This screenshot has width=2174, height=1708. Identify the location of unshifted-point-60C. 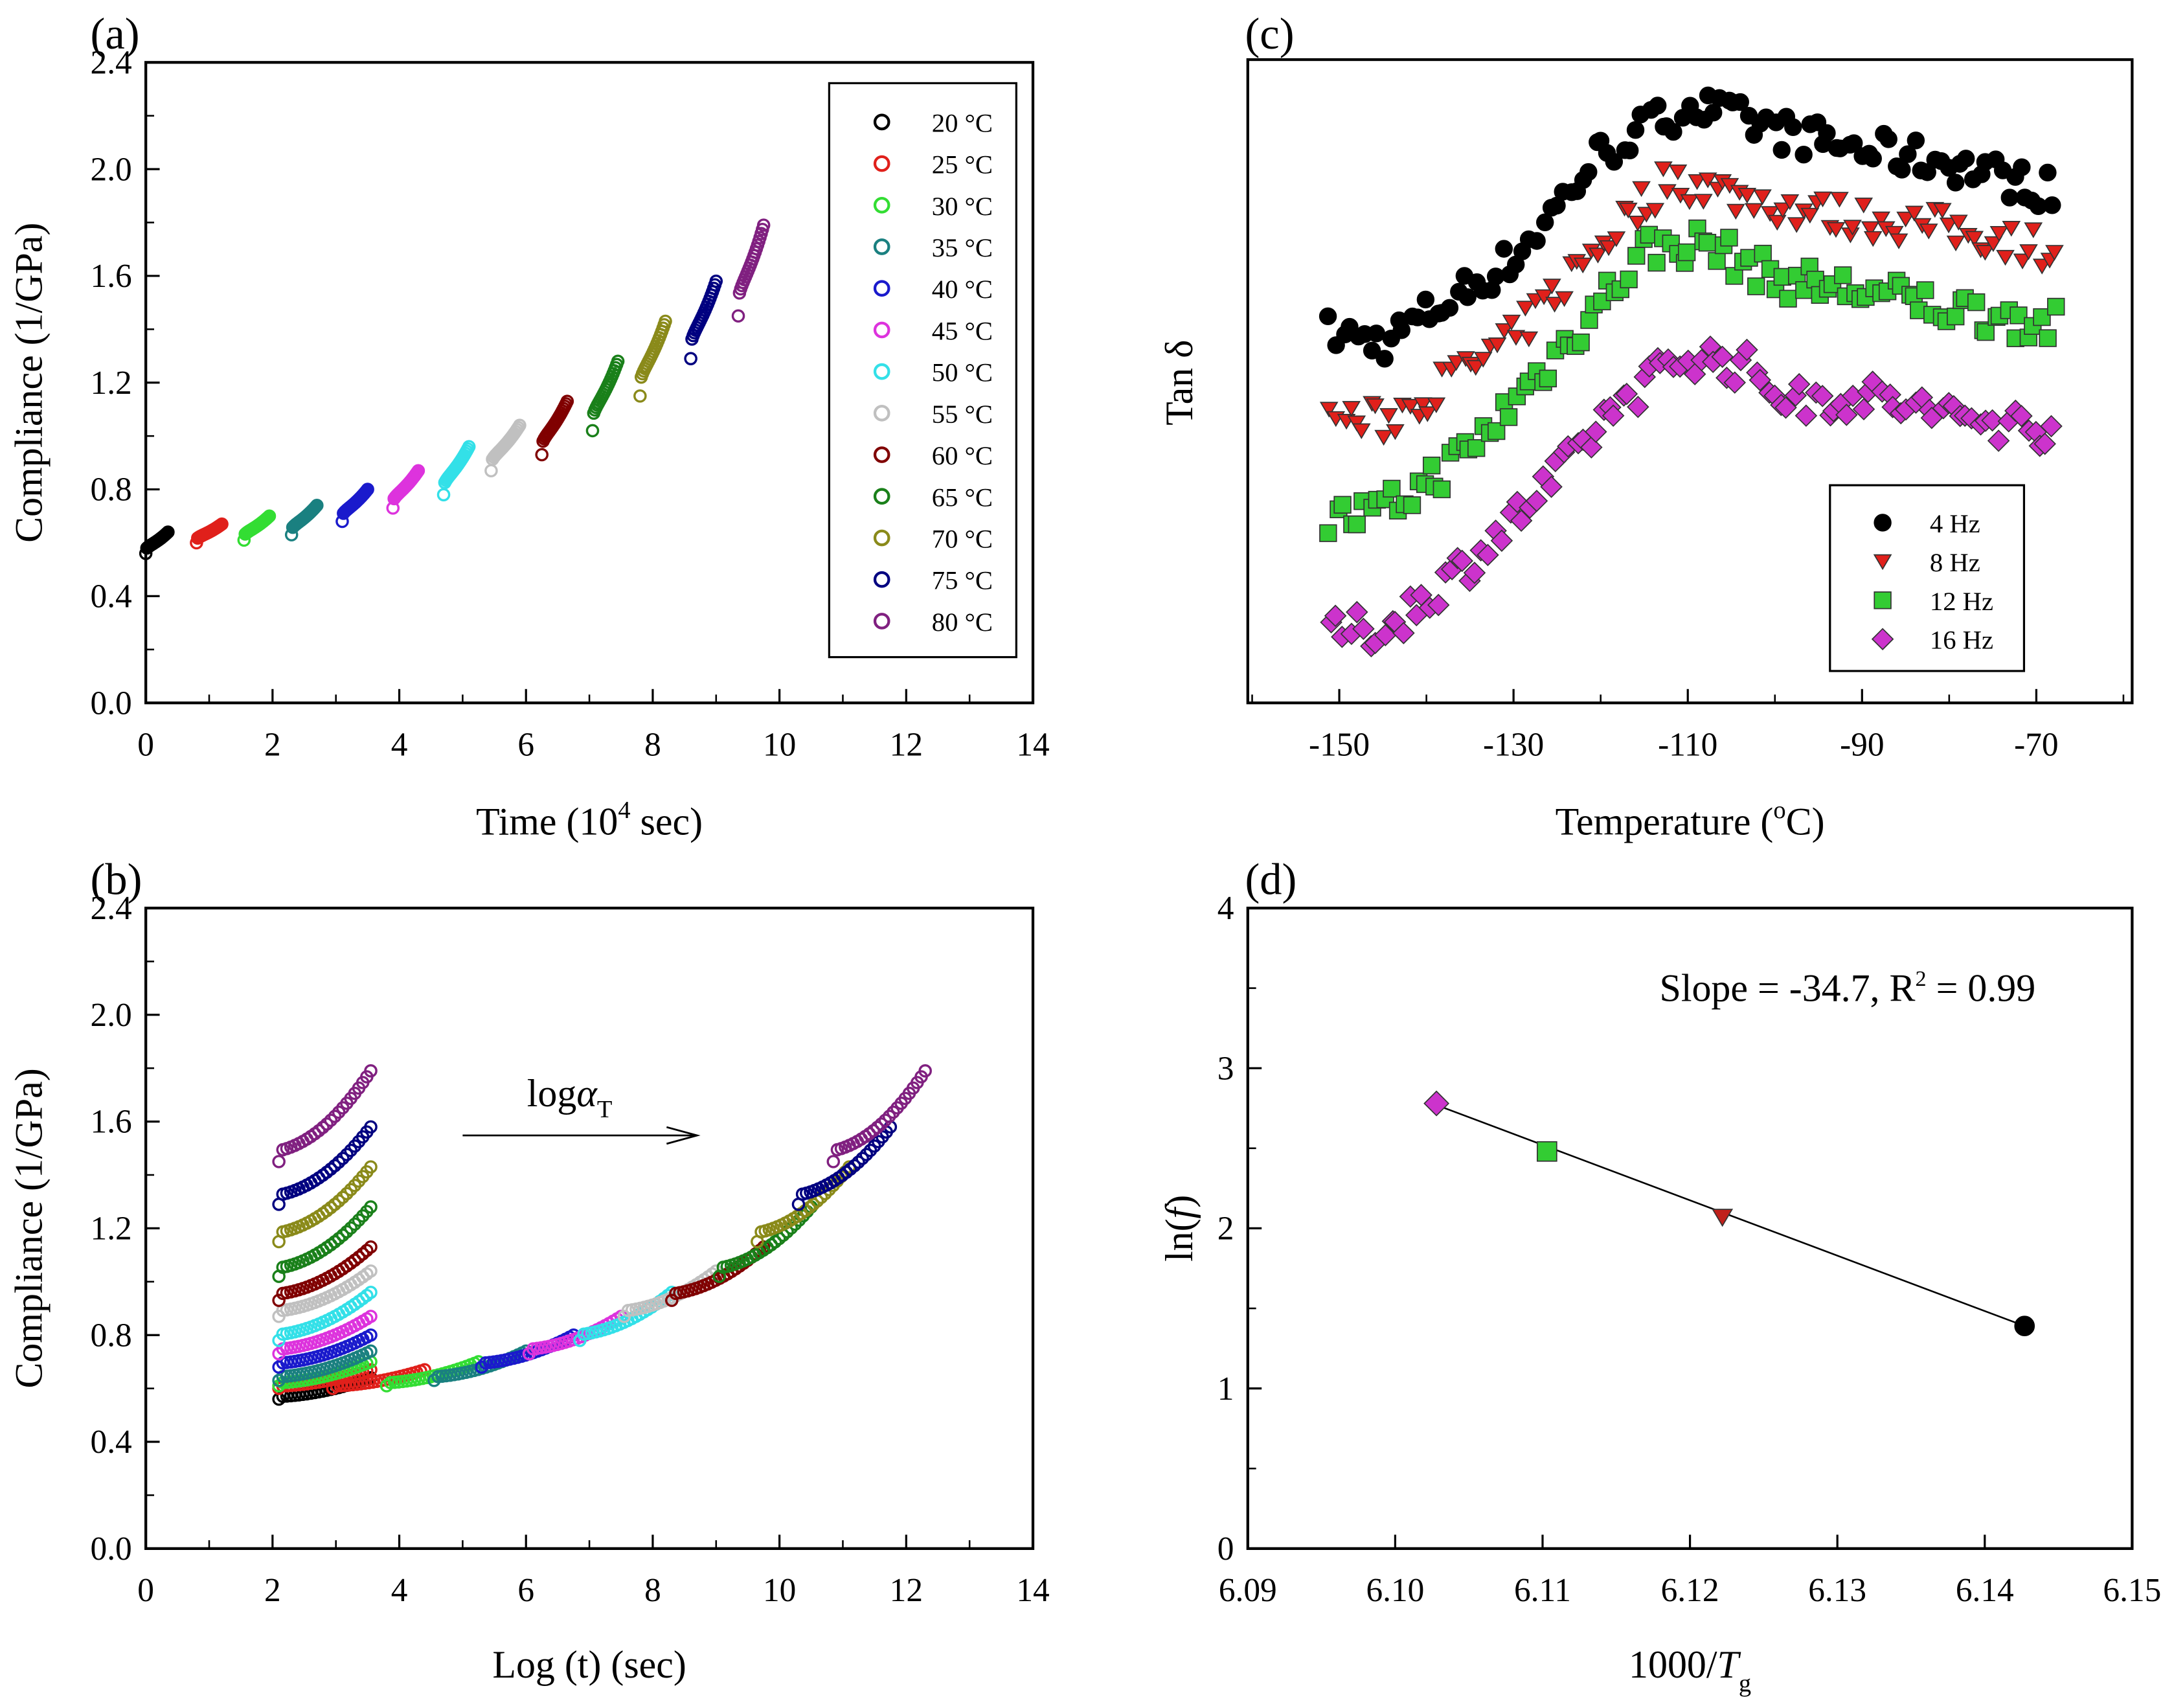
(279, 1300).